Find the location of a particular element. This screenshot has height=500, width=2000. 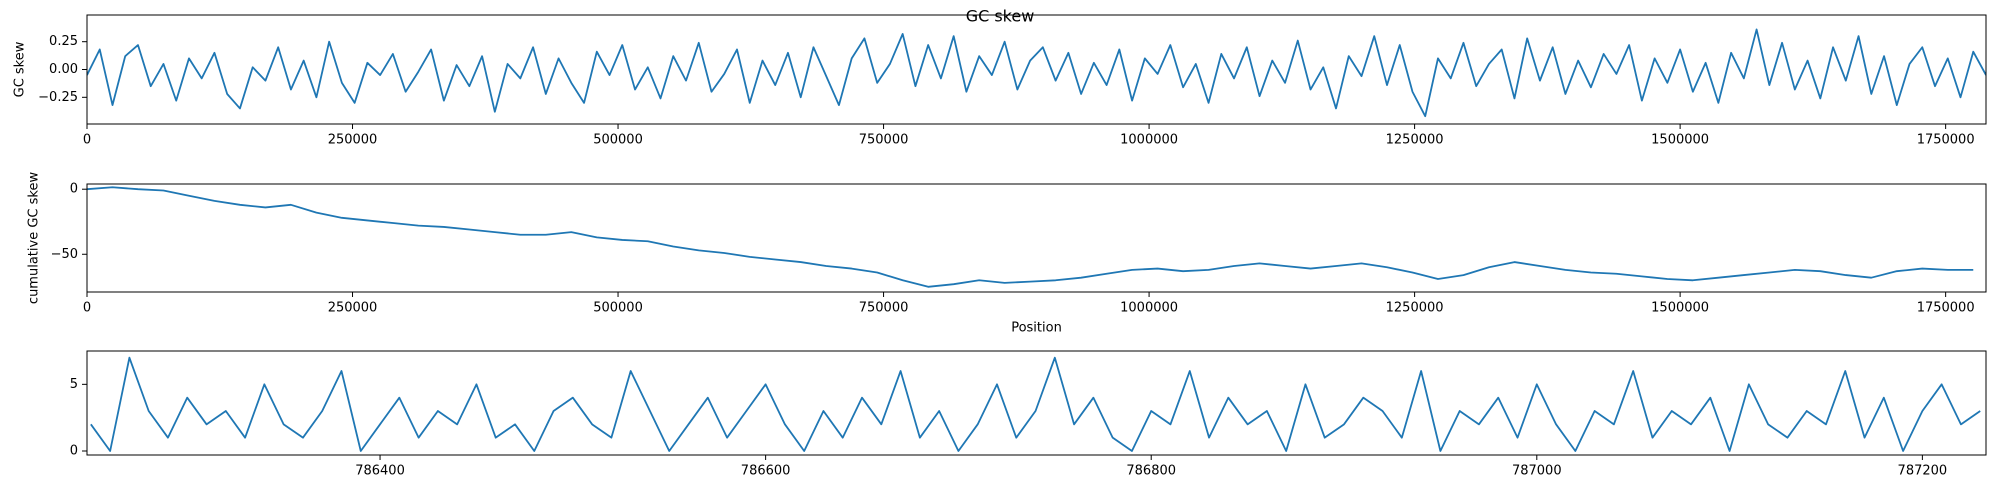

figure-title: GC skew is located at coordinates (1000, 16).